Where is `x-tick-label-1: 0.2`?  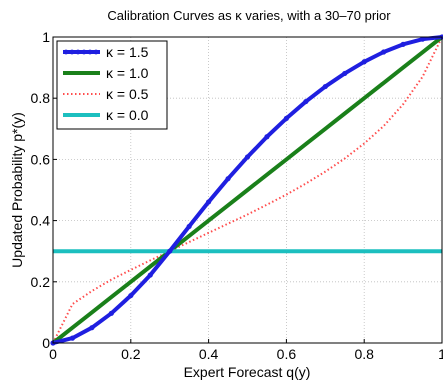
x-tick-label-1: 0.2 is located at coordinates (131, 354).